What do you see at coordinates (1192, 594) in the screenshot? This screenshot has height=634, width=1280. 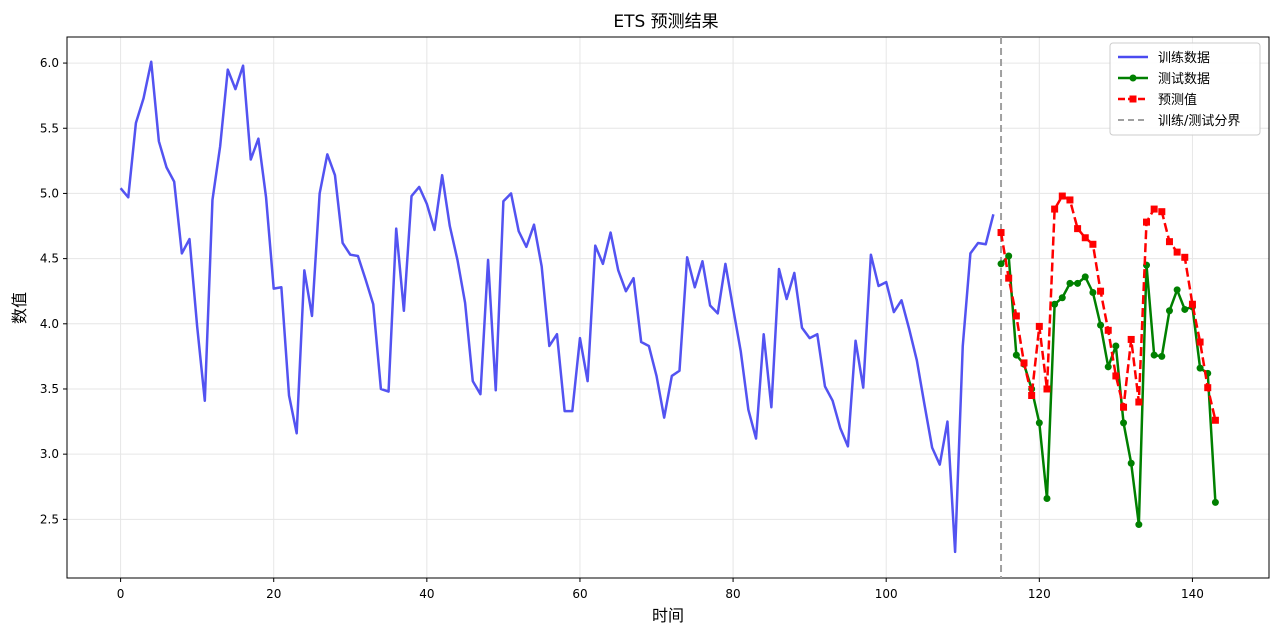 I see `x-tick-label: 140` at bounding box center [1192, 594].